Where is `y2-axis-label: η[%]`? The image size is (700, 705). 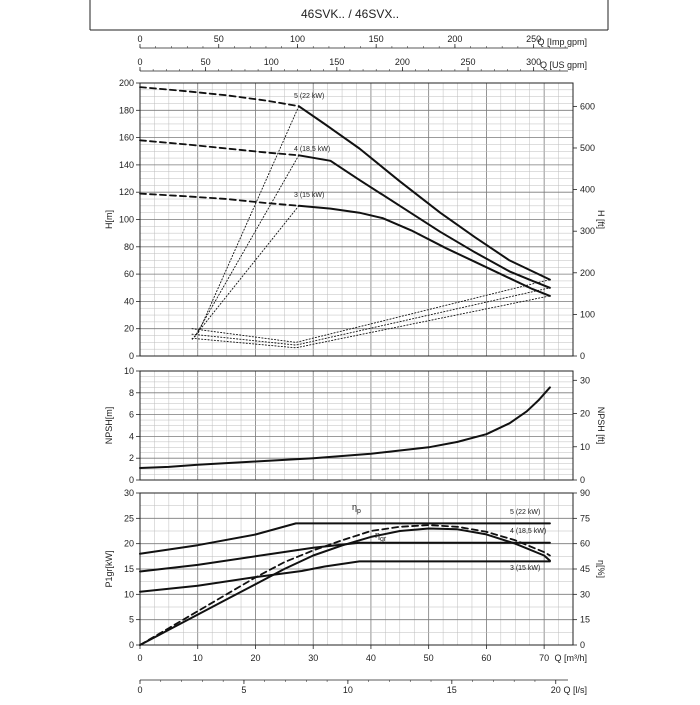 y2-axis-label: η[%] is located at coordinates (601, 569).